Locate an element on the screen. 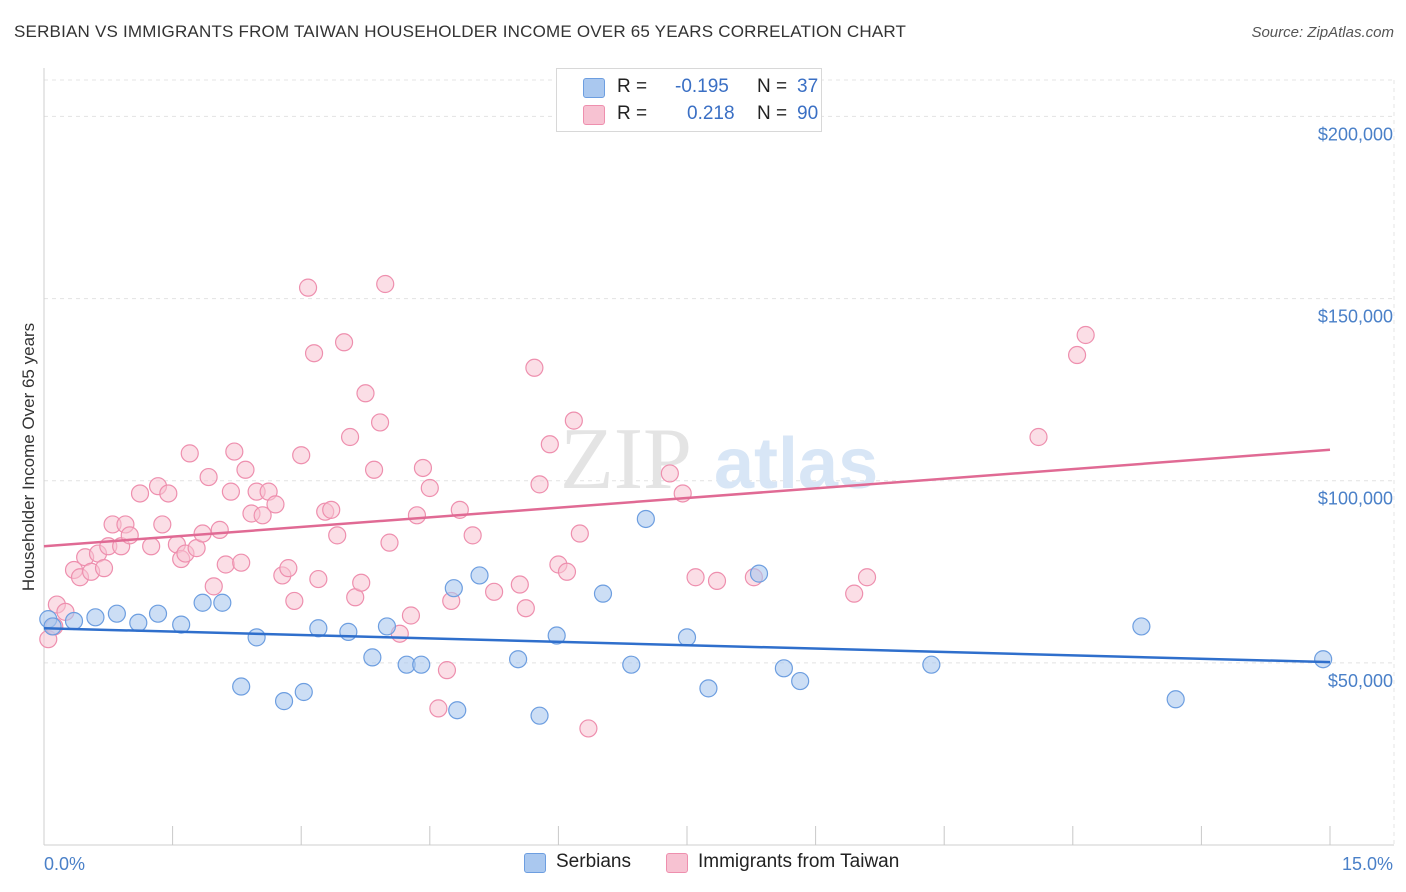 The image size is (1406, 892). correlation-legend: R = -0.195 N = 37 R = 0.218 N = 90 is located at coordinates (689, 100).